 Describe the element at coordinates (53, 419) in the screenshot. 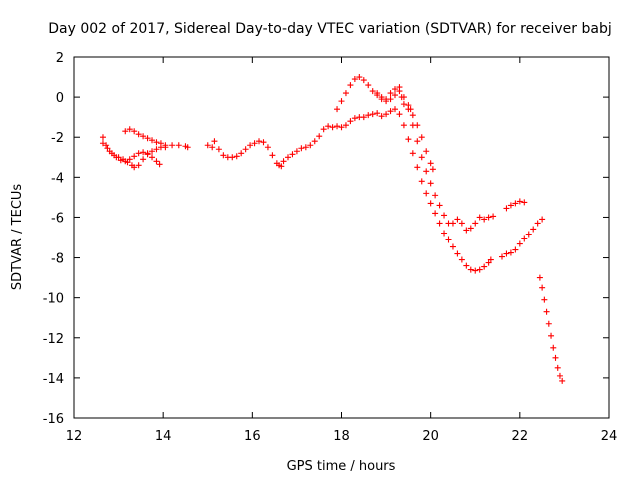

I see `y-tick-label: -16` at that location.